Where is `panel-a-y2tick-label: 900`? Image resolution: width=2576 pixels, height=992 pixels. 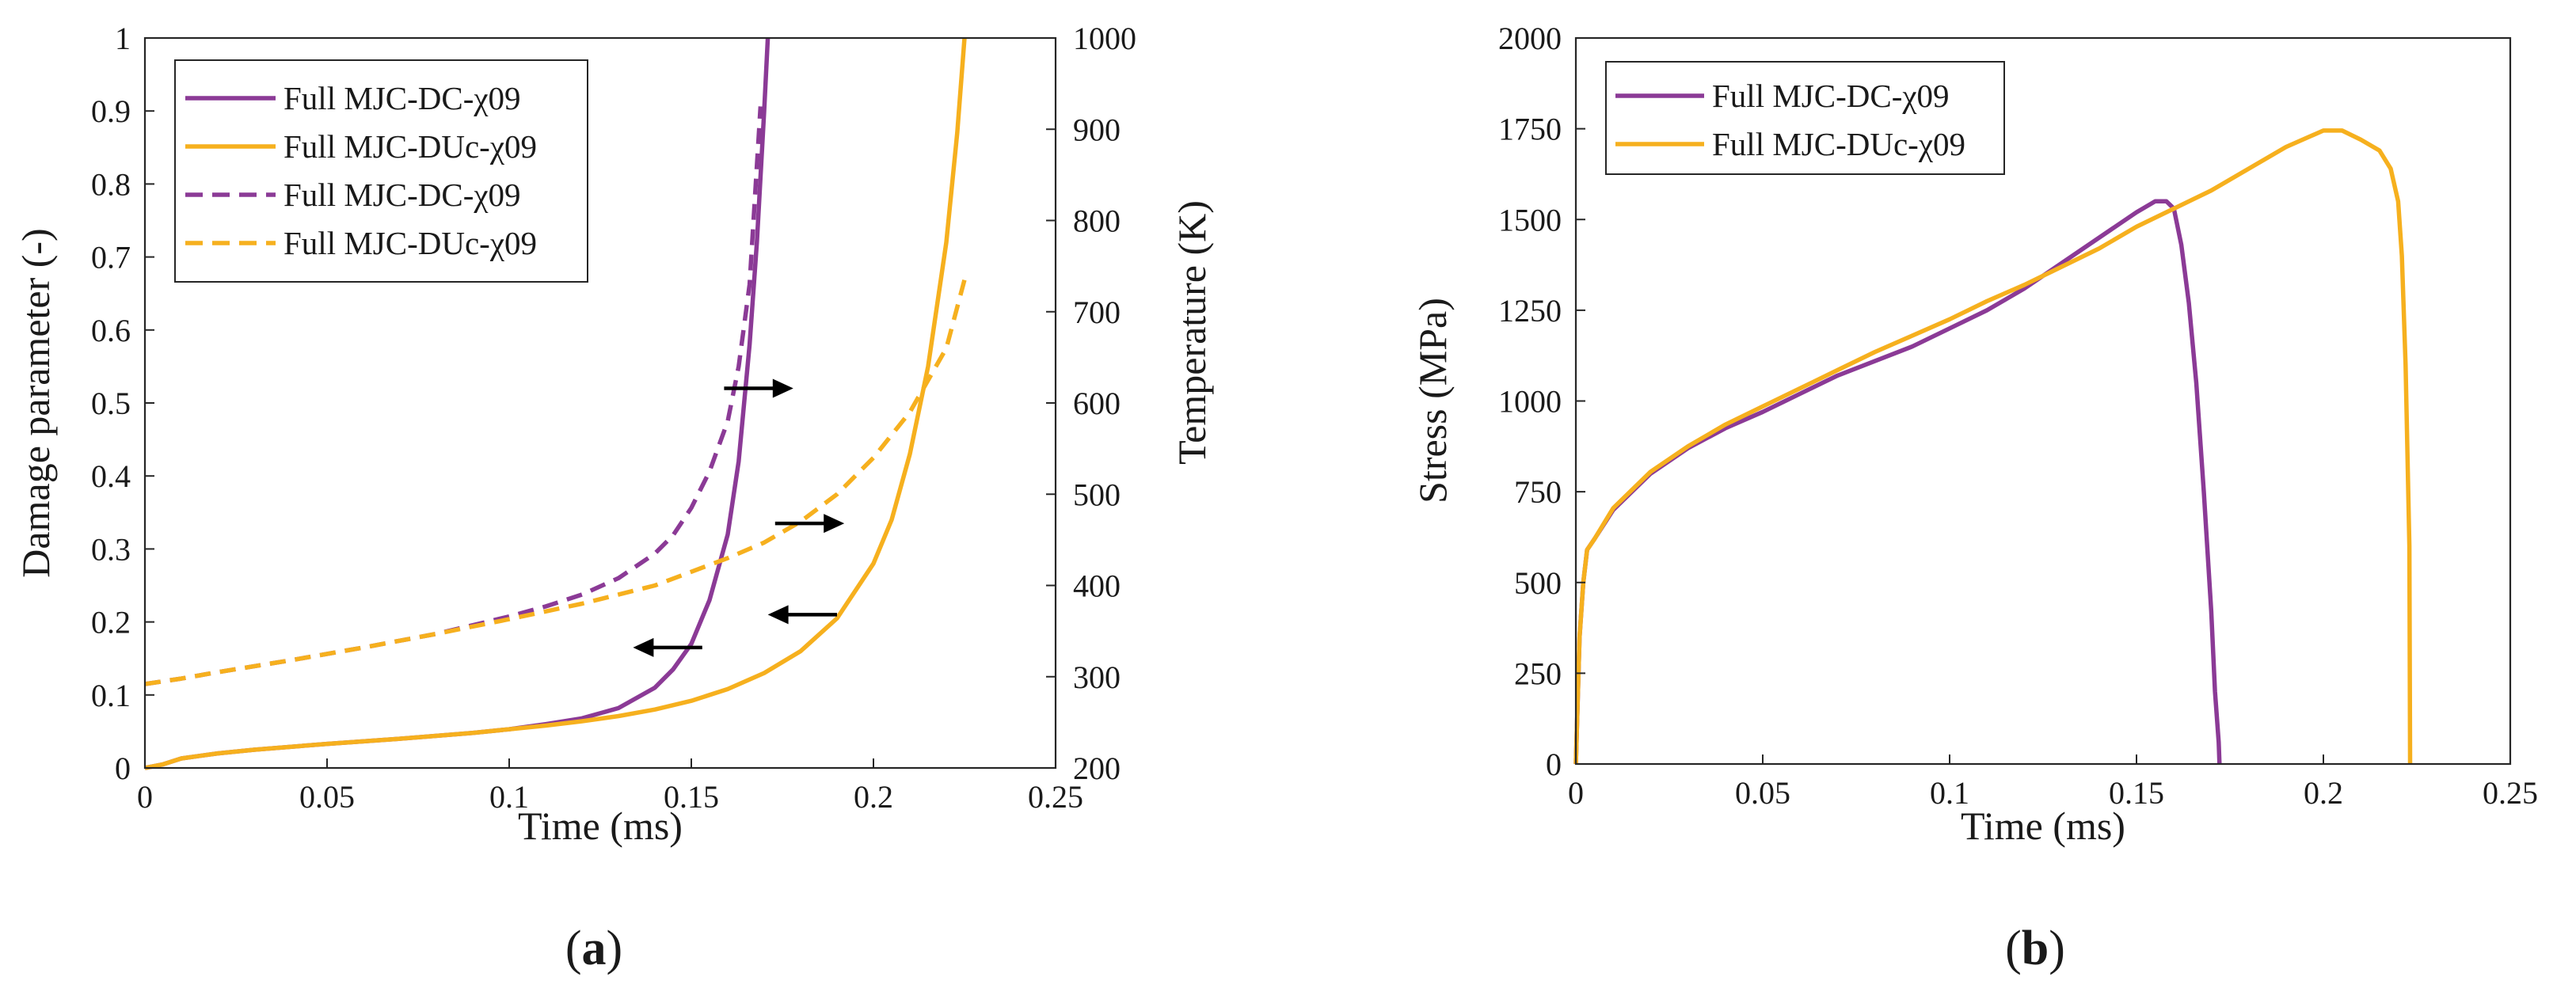 panel-a-y2tick-label: 900 is located at coordinates (1097, 129).